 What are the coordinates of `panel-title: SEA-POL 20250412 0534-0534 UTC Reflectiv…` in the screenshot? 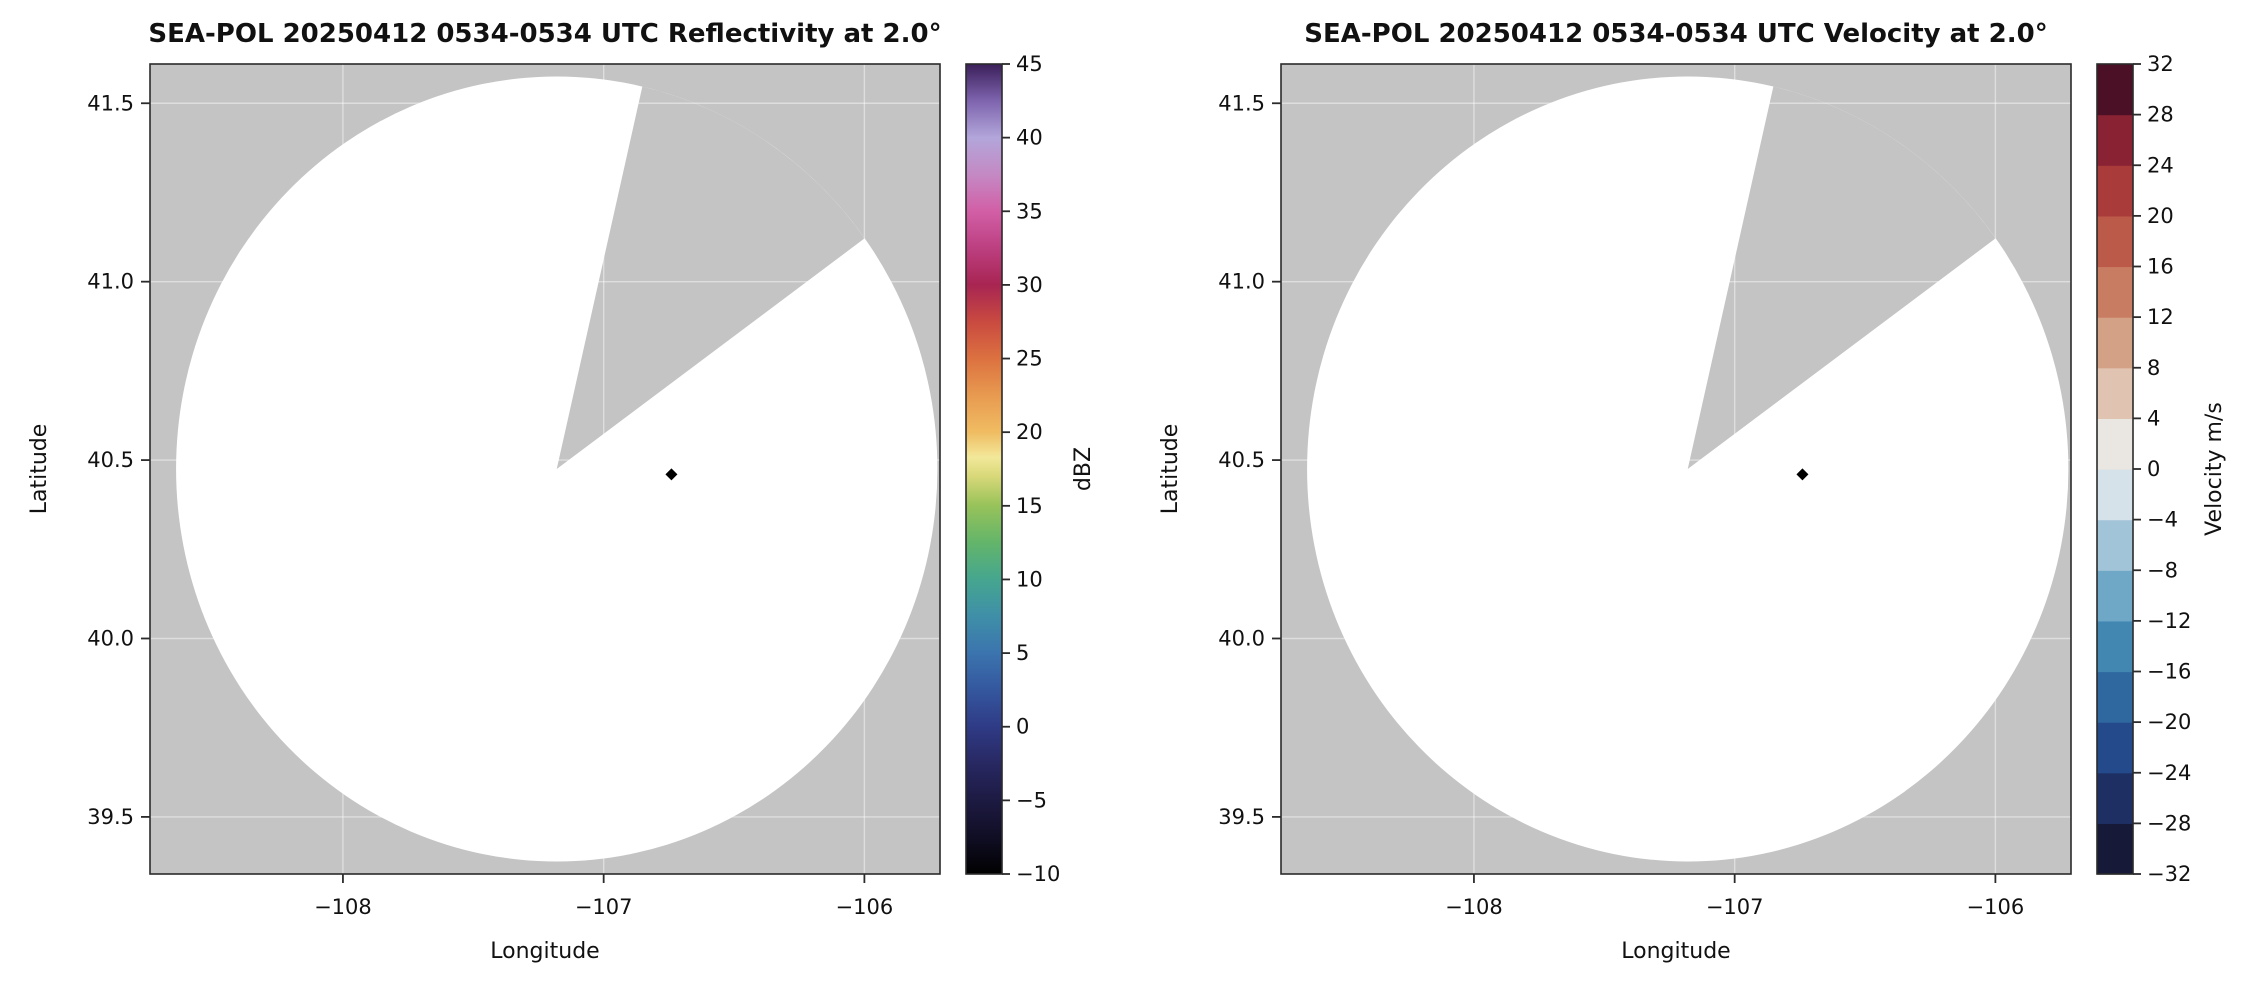 It's located at (544, 34).